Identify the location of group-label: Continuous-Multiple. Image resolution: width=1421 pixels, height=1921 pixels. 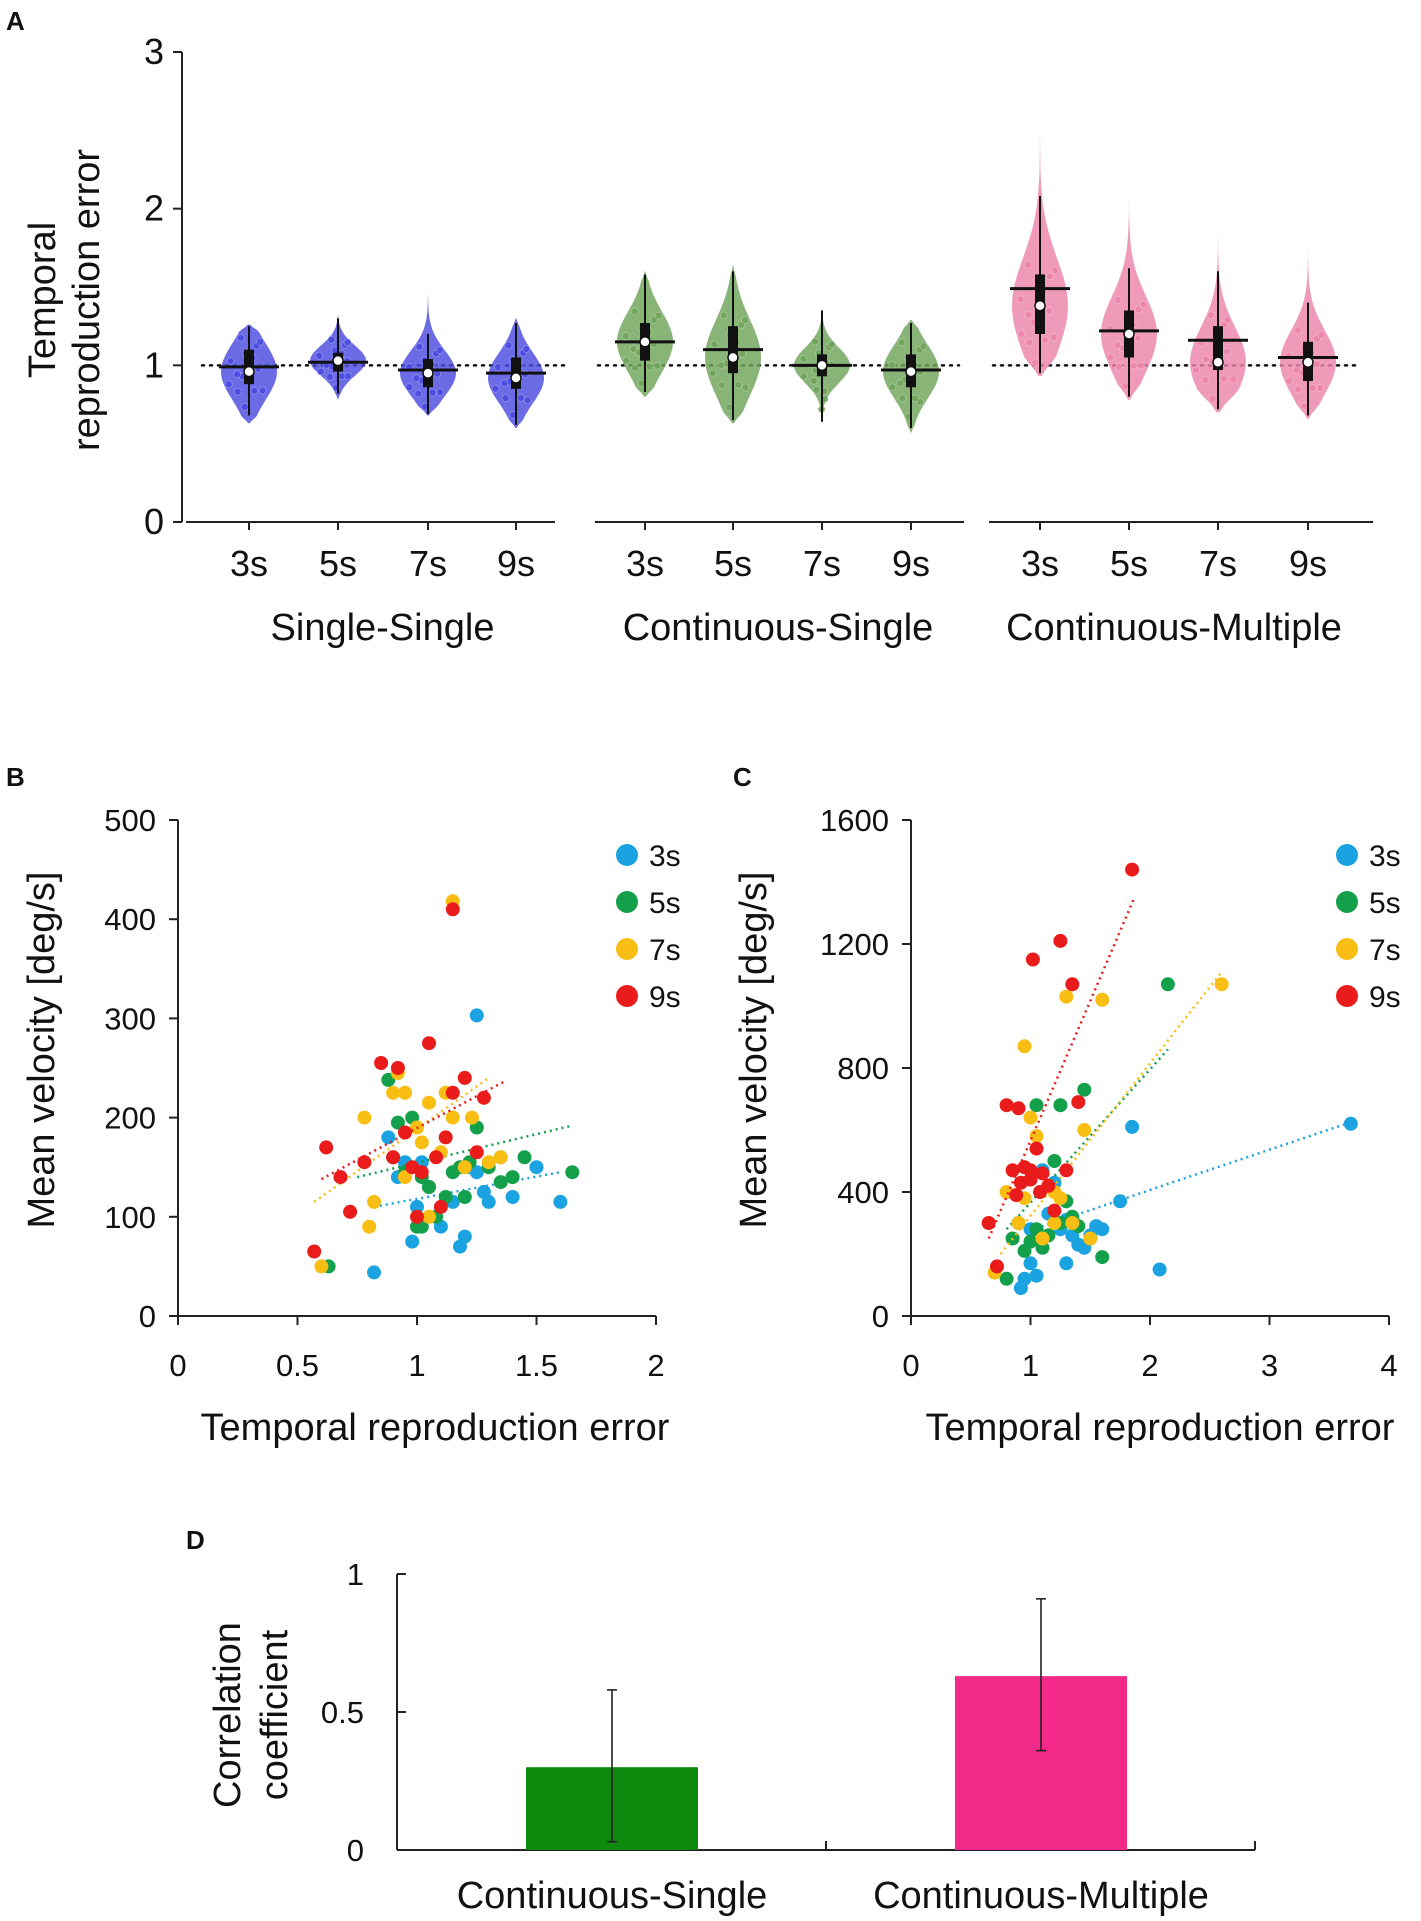
(1174, 628).